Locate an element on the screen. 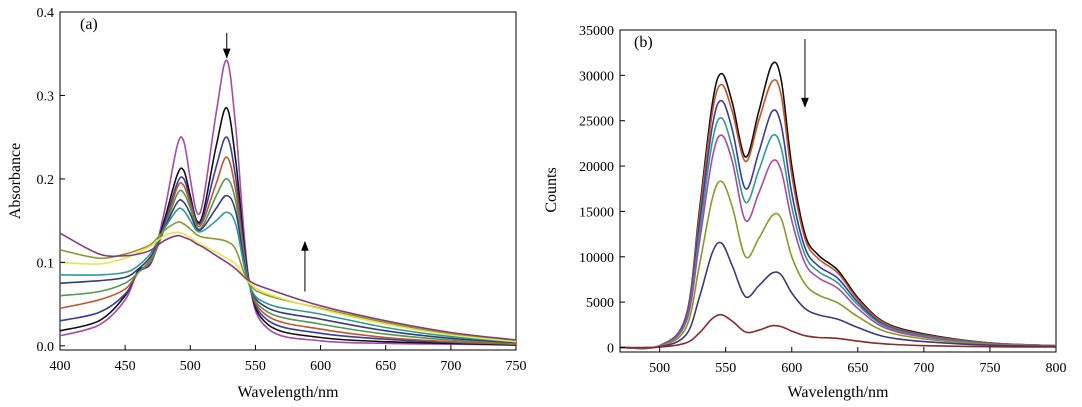 This screenshot has height=407, width=1082. panel-a-x-ticks: 400 450 500 550 600 650 700 750 is located at coordinates (288, 359).